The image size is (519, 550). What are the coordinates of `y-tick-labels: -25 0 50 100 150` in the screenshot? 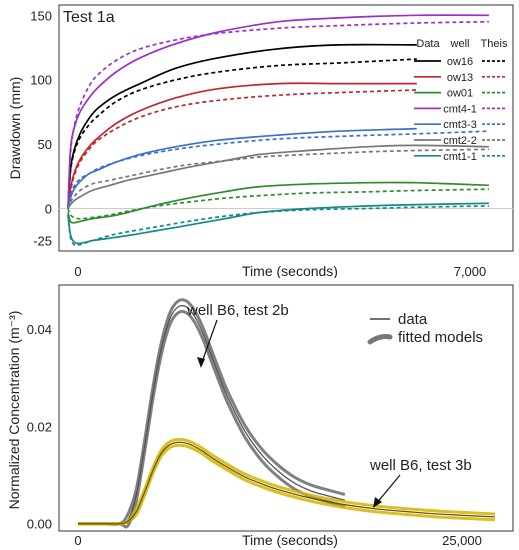 It's located at (41, 128).